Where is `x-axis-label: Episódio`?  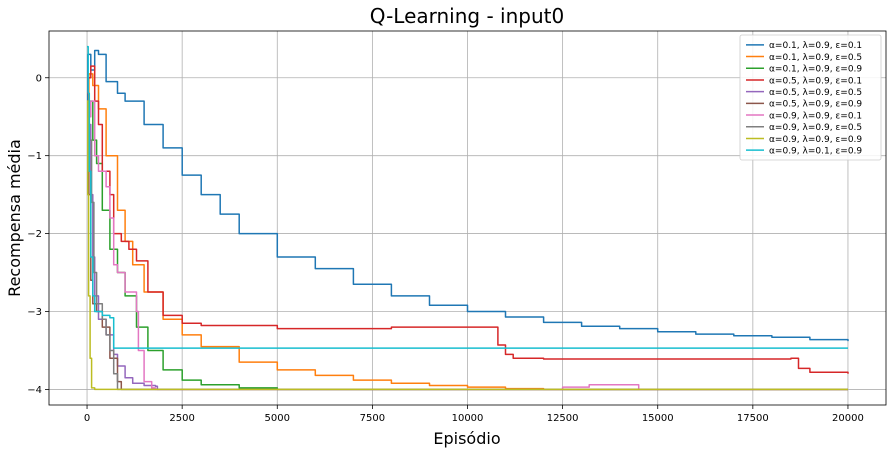
x-axis-label: Episódio is located at coordinates (466, 438).